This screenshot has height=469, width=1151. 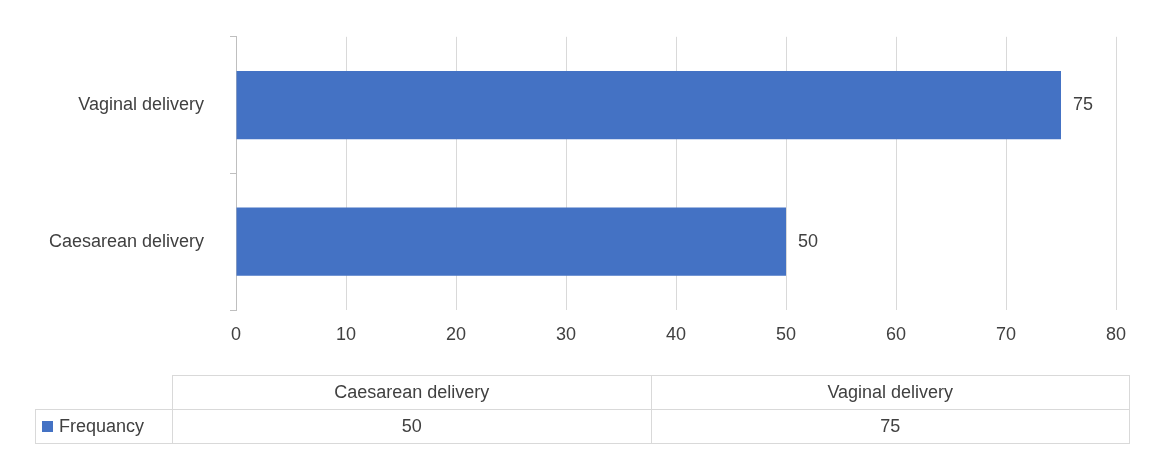 I want to click on data-label: 50, so click(x=808, y=240).